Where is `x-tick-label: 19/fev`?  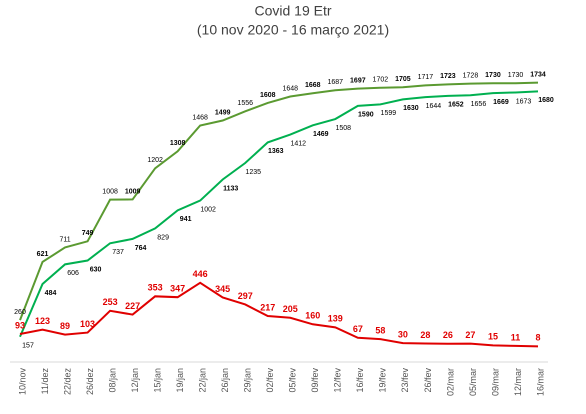 x-tick-label: 19/fev is located at coordinates (383, 380).